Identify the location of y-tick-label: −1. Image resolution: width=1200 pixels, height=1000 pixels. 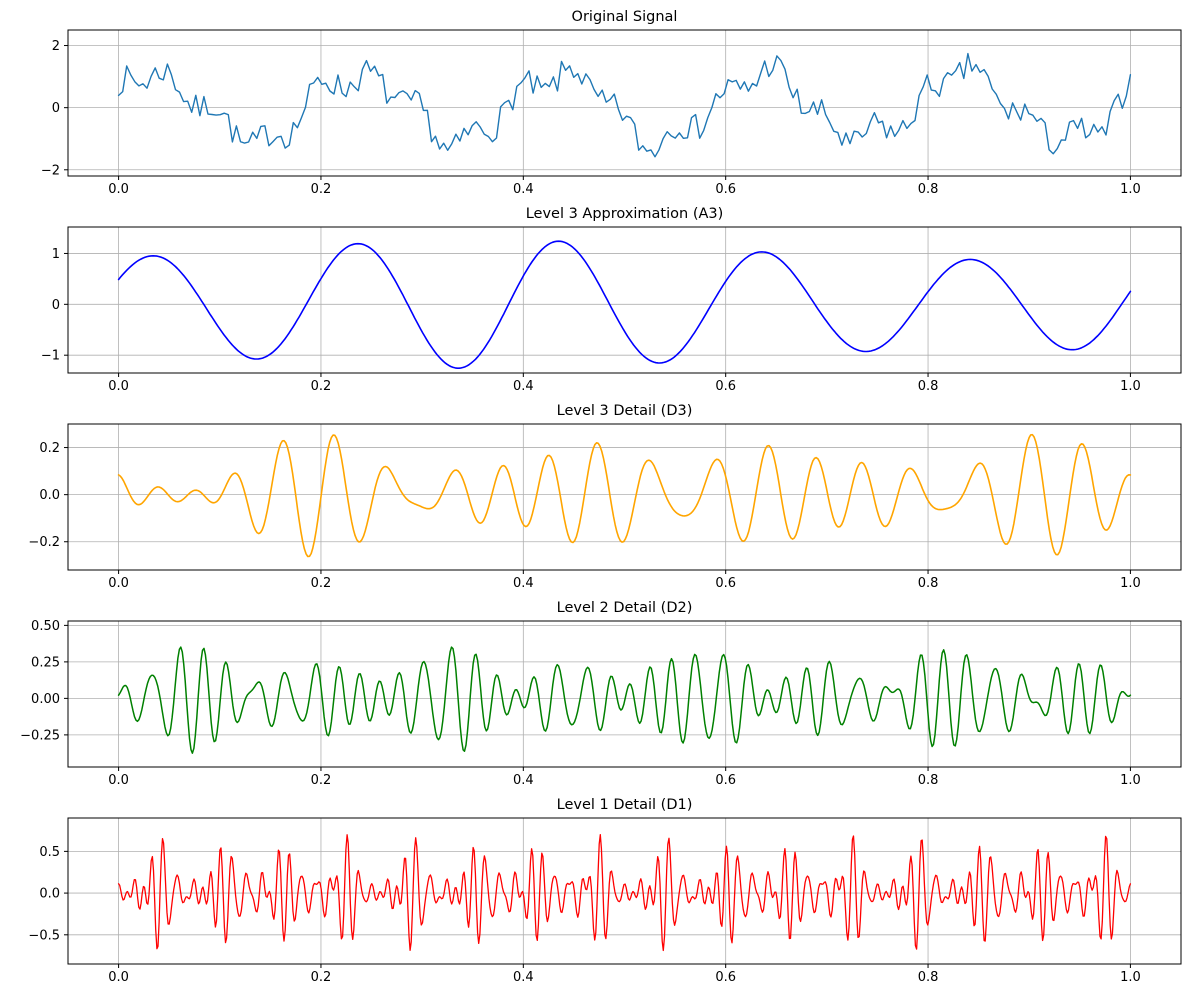
(50, 356).